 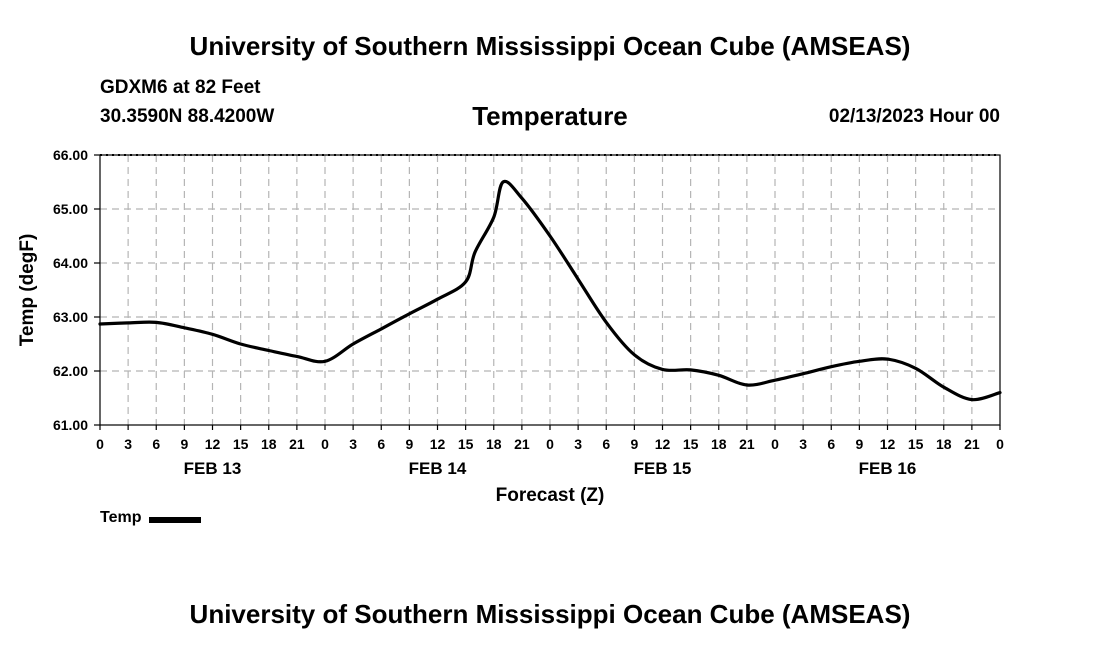 What do you see at coordinates (175, 519) in the screenshot?
I see `legend-swatch` at bounding box center [175, 519].